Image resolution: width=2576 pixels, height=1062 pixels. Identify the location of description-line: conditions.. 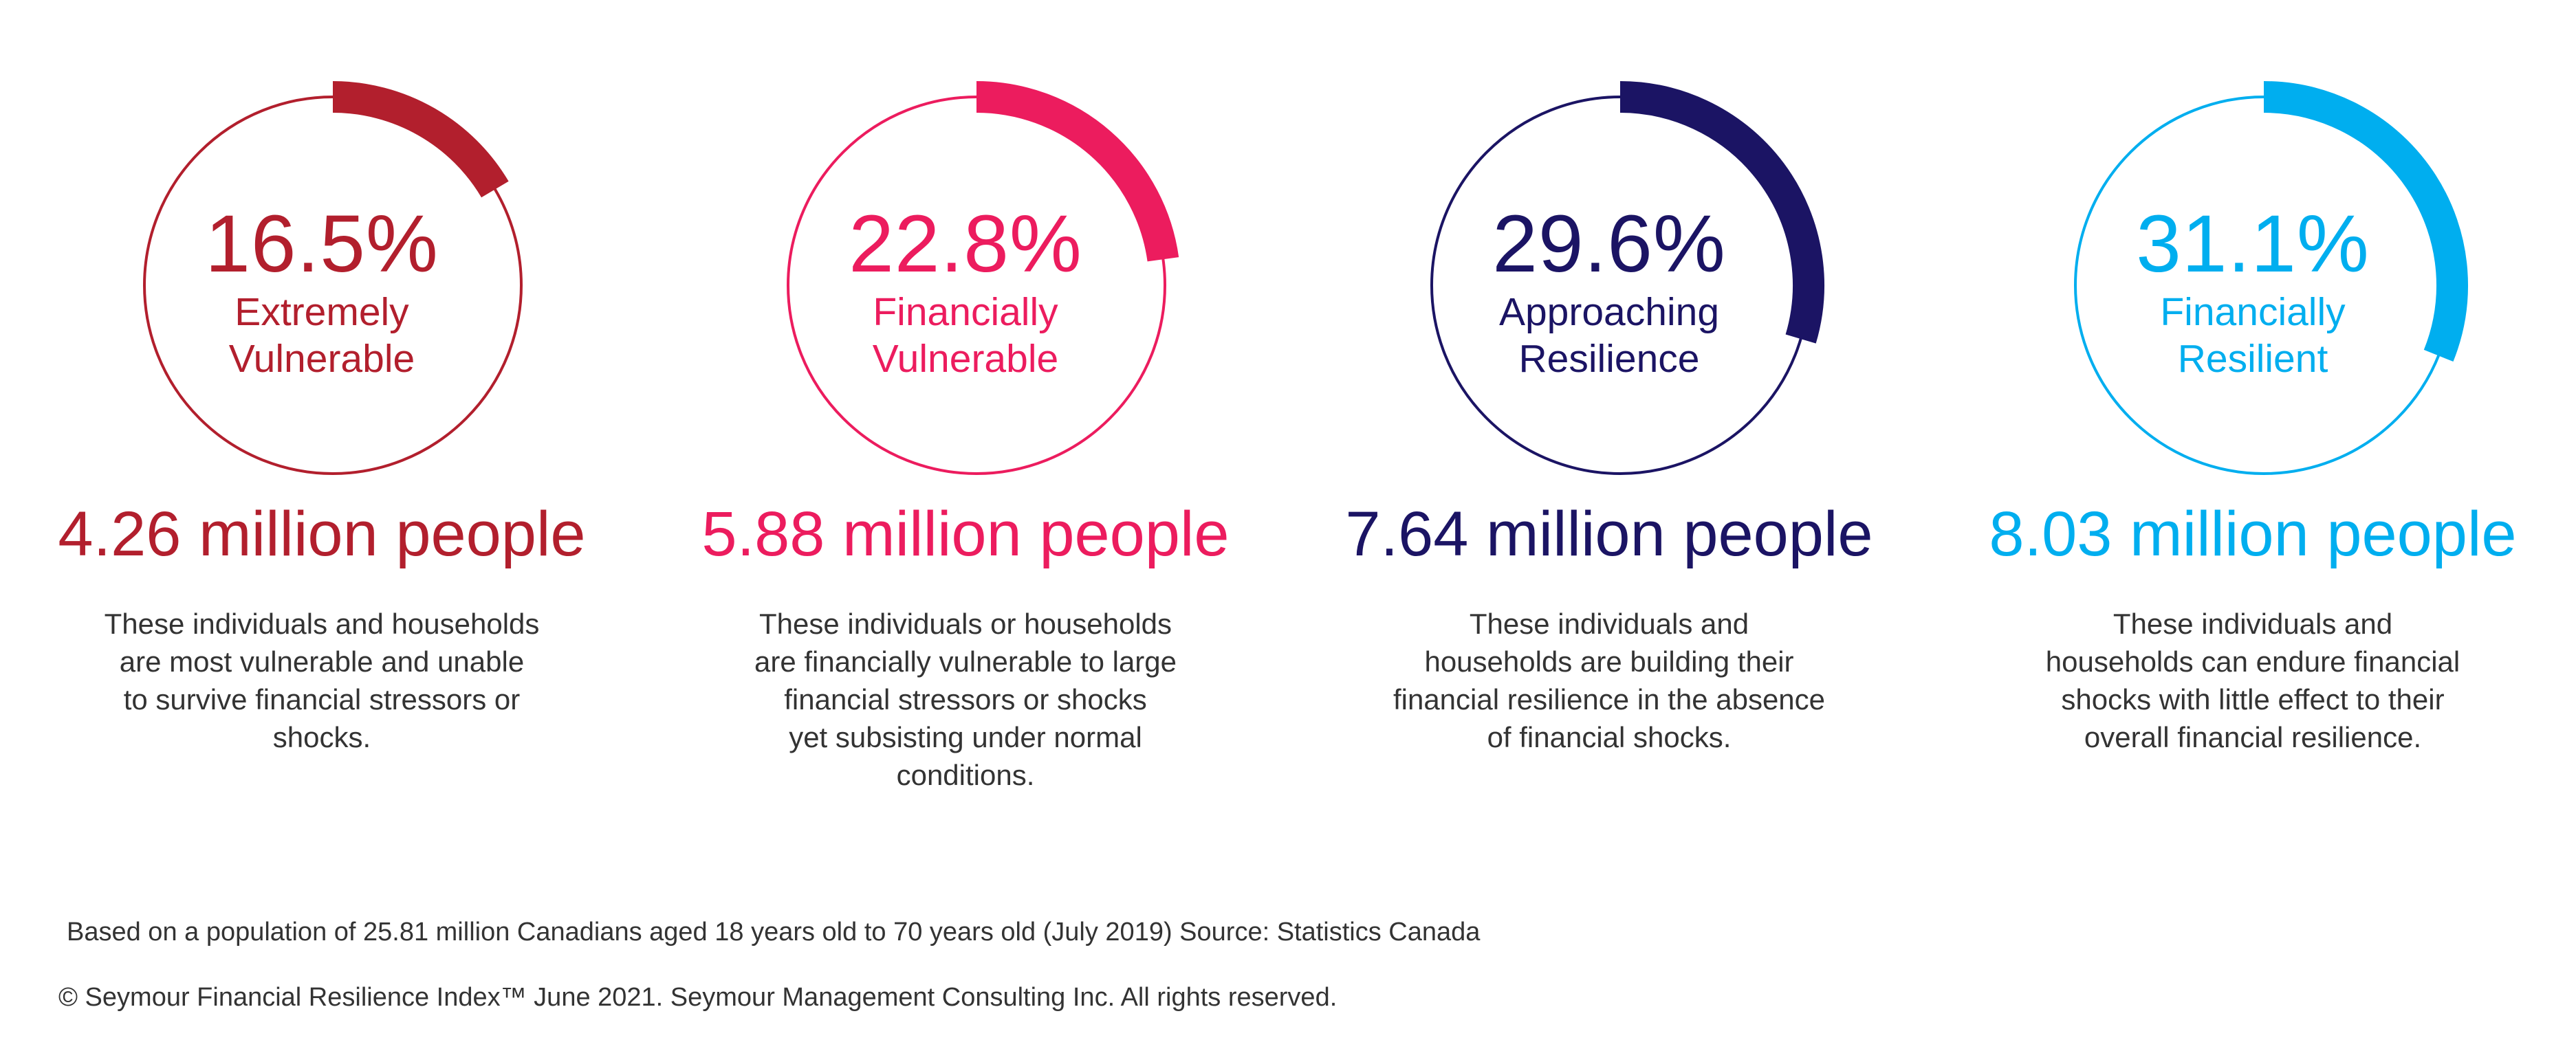
(965, 775).